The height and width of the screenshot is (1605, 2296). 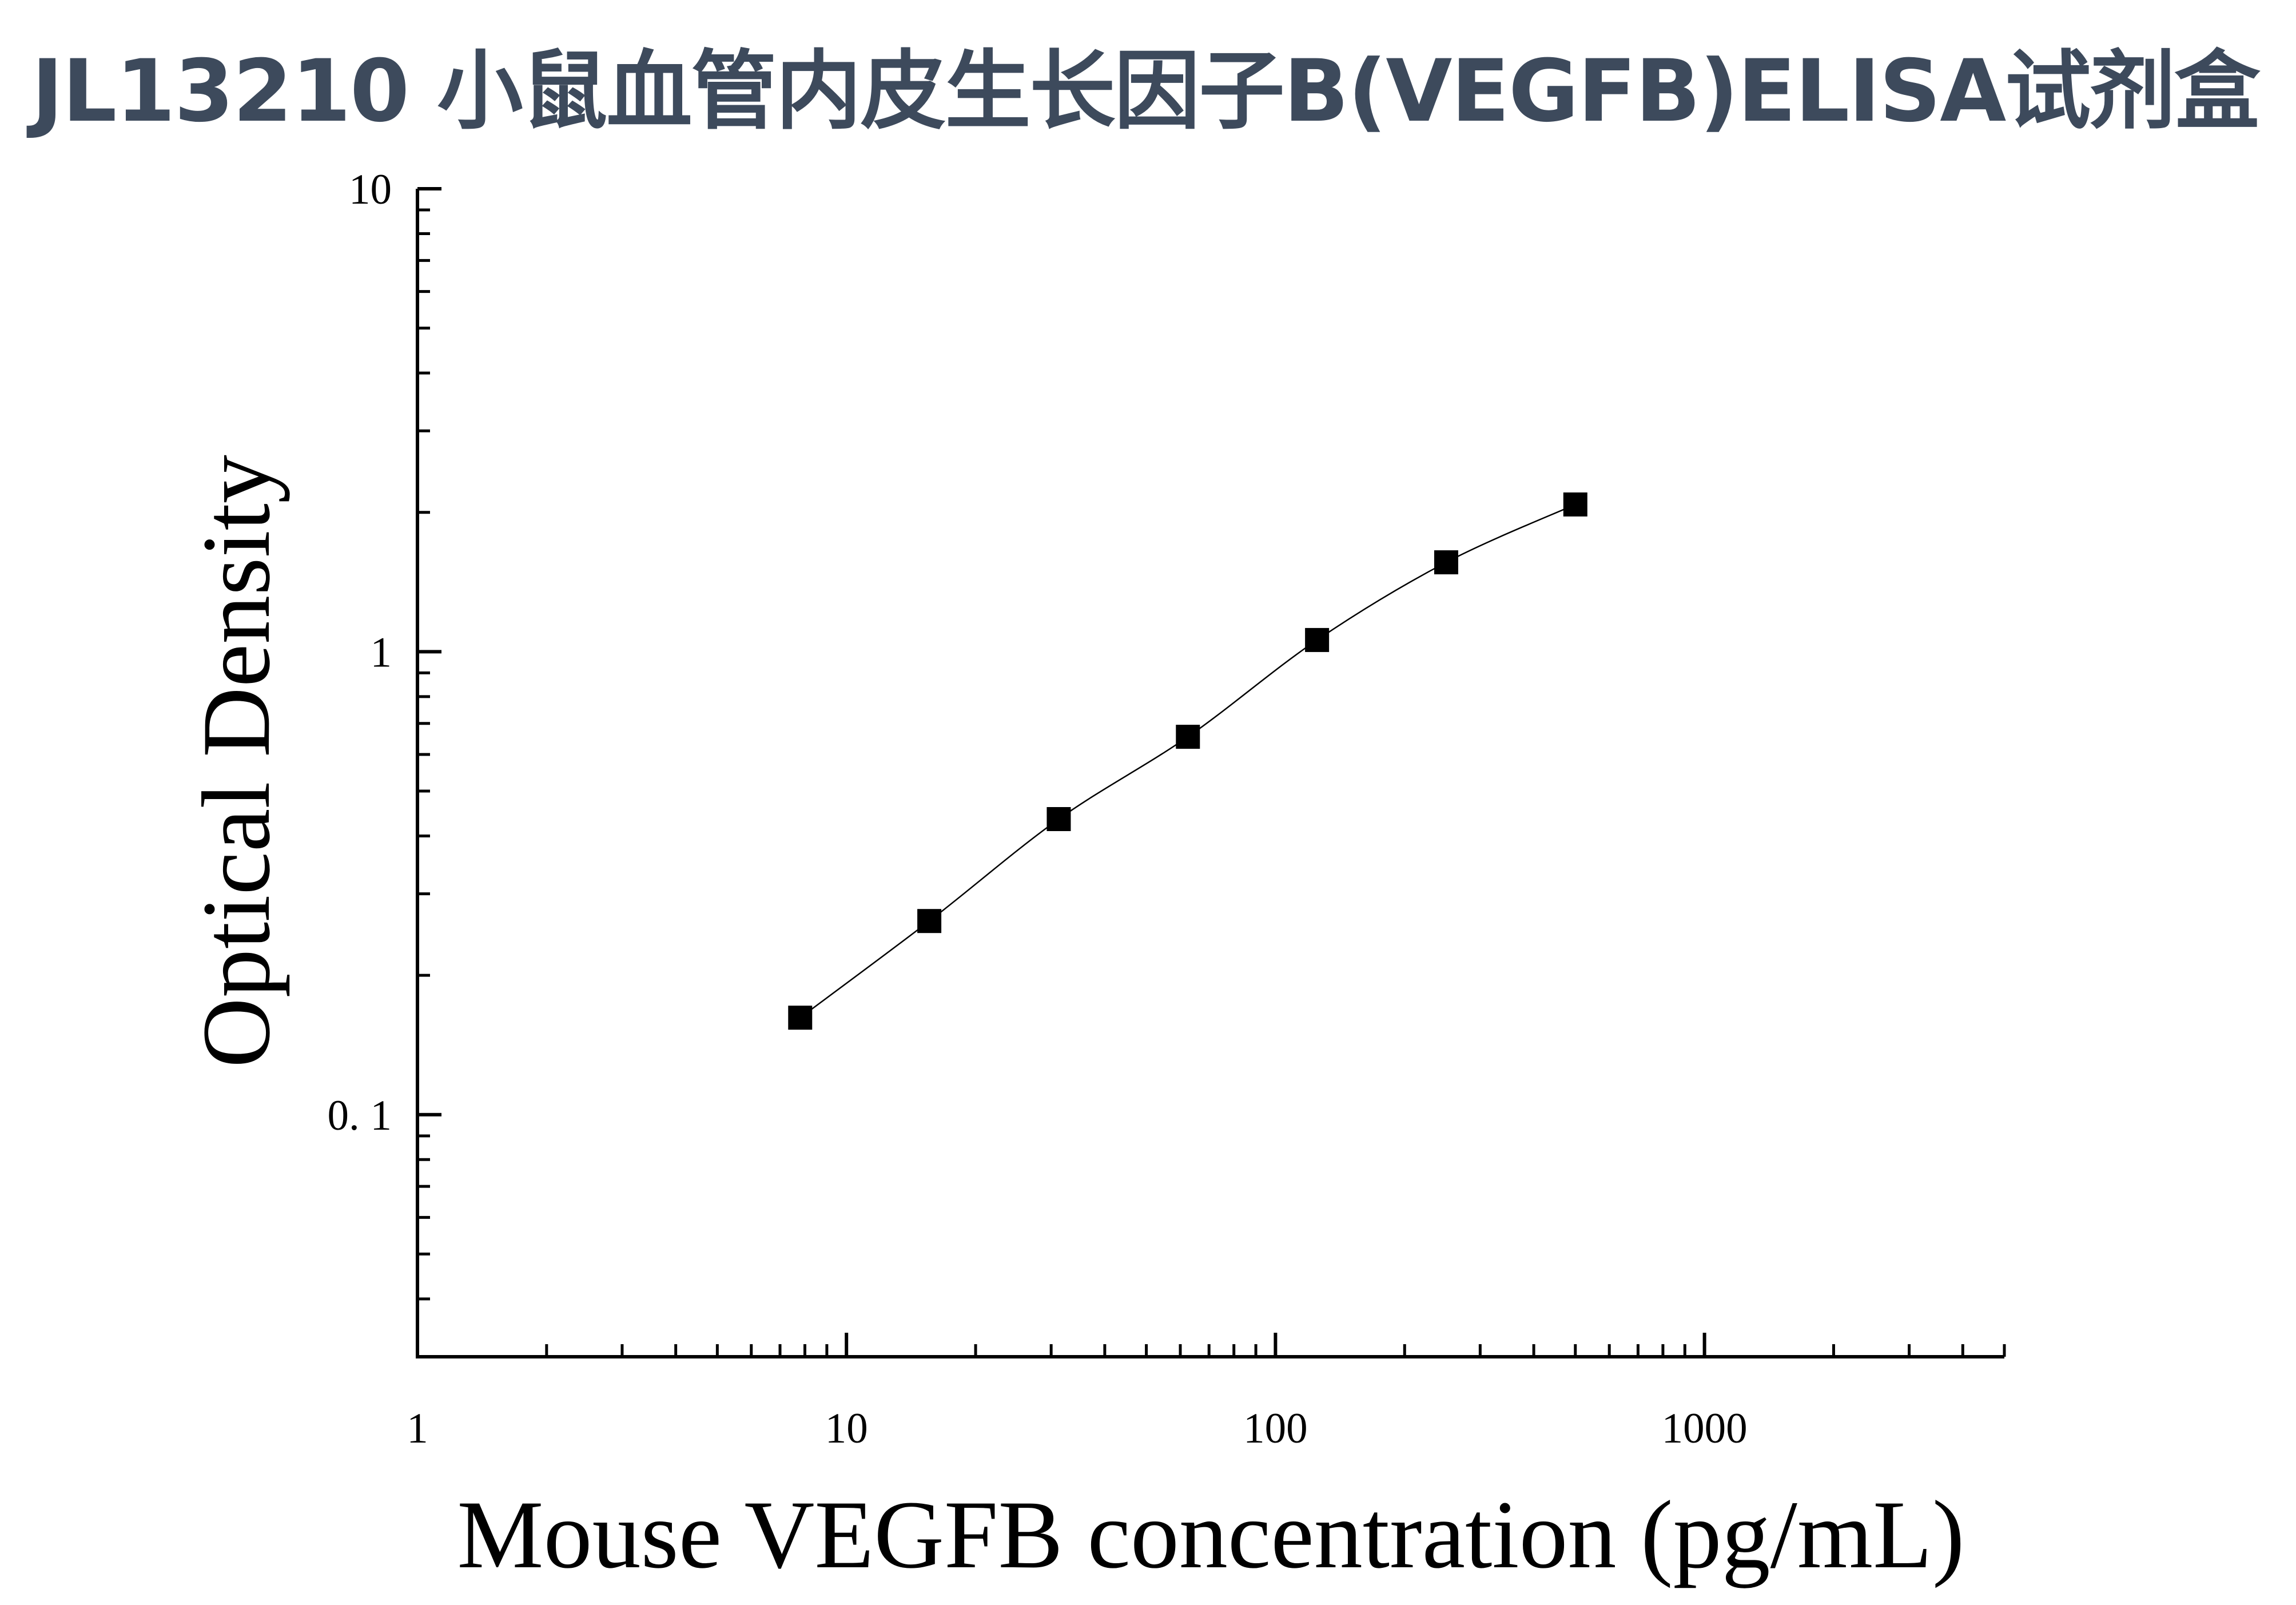 What do you see at coordinates (371, 189) in the screenshot?
I see `y-tick-label: 10` at bounding box center [371, 189].